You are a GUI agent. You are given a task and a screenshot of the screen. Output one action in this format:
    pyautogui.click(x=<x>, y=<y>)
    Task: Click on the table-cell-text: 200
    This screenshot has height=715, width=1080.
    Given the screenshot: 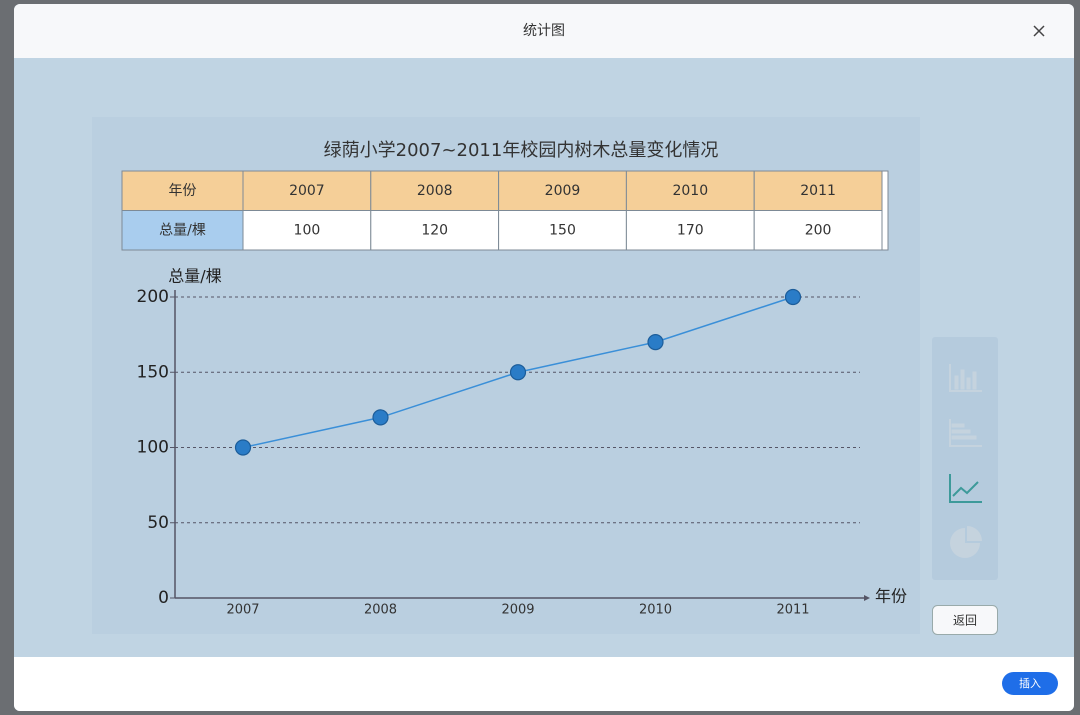 What is the action you would take?
    pyautogui.click(x=818, y=231)
    